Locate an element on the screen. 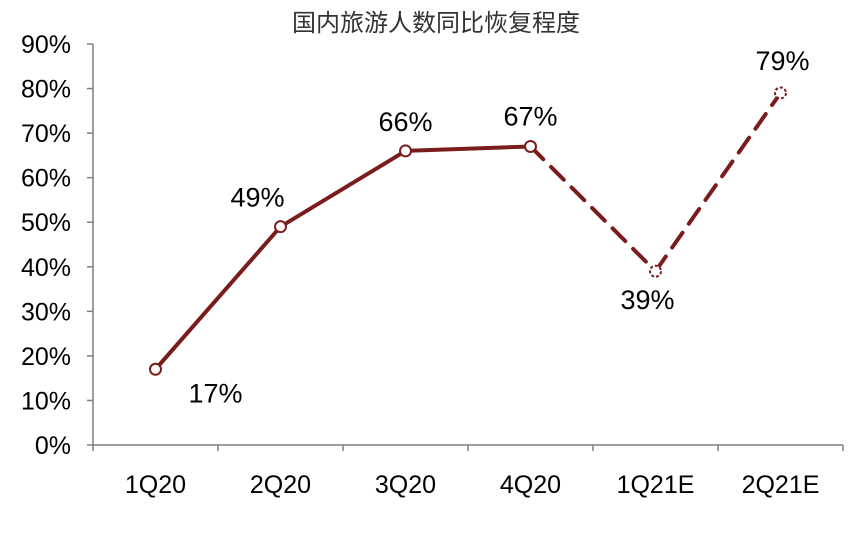 Image resolution: width=864 pixels, height=535 pixels. data-label: 67% is located at coordinates (530, 116).